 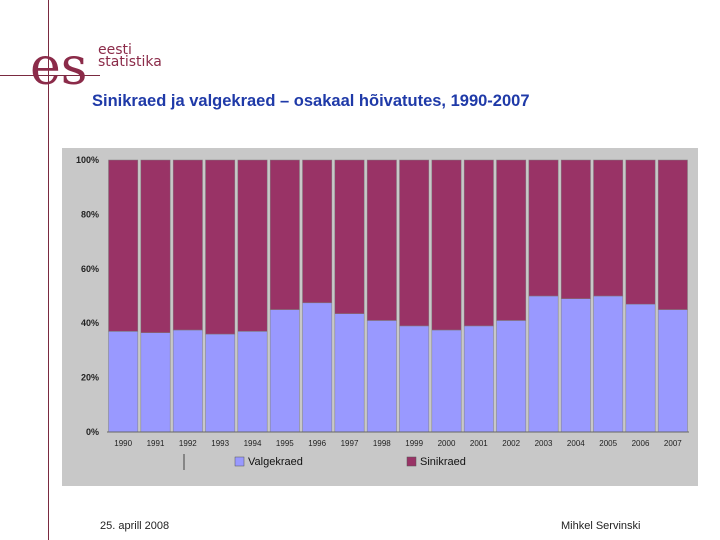 I want to click on bar-valgekraed-1992, so click(x=187, y=381).